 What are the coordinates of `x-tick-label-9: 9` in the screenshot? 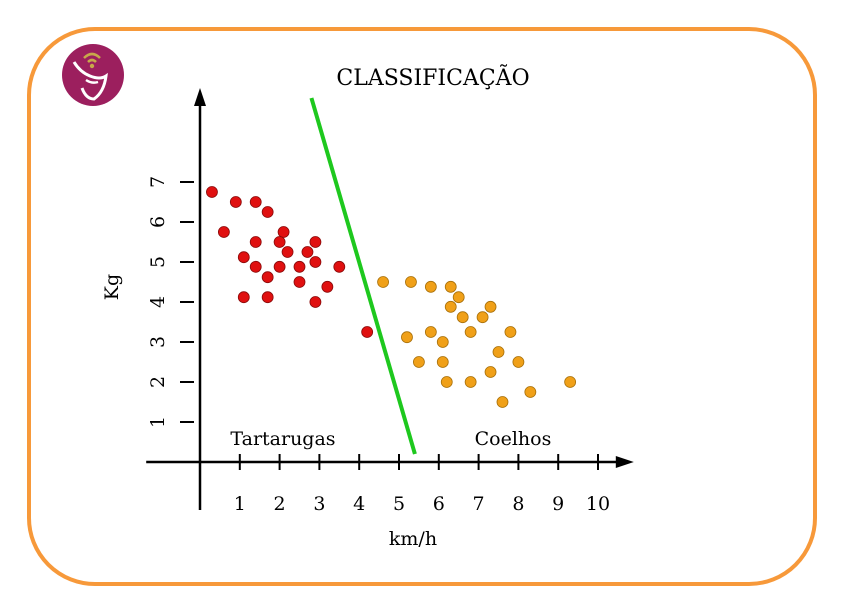 It's located at (558, 504).